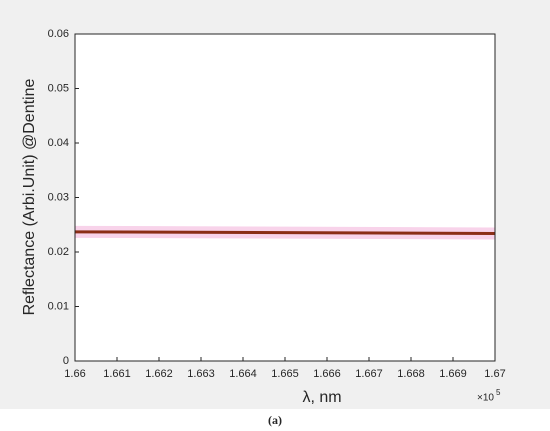 This screenshot has height=431, width=550. I want to click on x-tick-label: 1.665, so click(285, 374).